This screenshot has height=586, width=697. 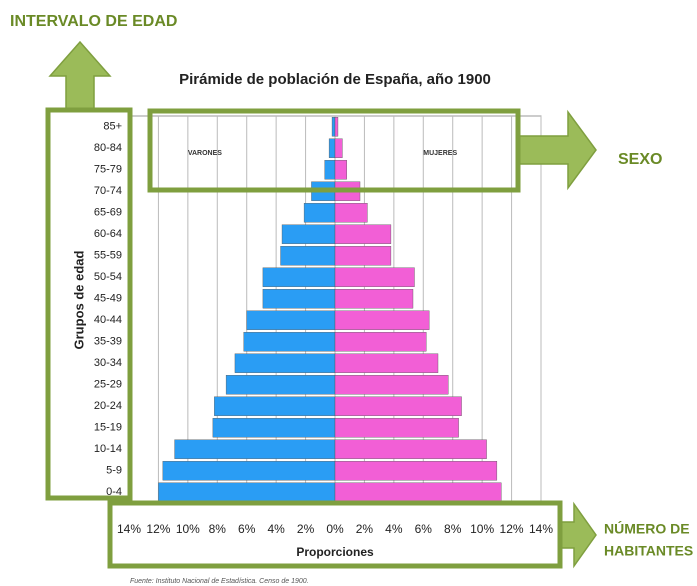 I want to click on y-tick-label: 40-44, so click(x=108, y=320).